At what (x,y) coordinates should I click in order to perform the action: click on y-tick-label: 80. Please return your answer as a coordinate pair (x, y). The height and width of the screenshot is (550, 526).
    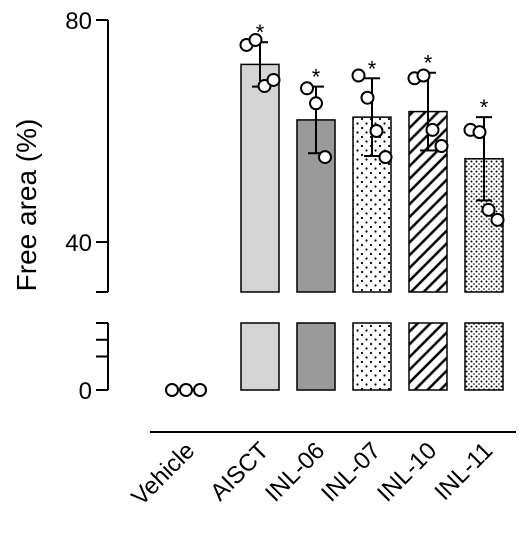
    Looking at the image, I should click on (78, 21).